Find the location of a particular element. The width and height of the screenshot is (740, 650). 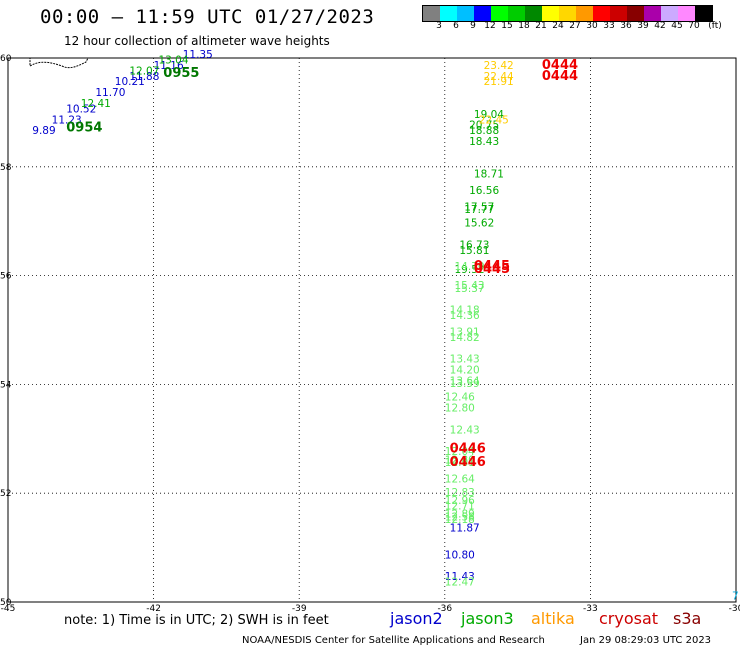

wave-height-label: 12.18 is located at coordinates (460, 520).